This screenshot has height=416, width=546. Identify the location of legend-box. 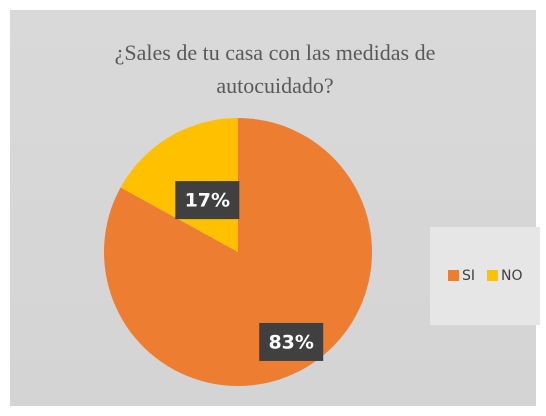
(485, 276).